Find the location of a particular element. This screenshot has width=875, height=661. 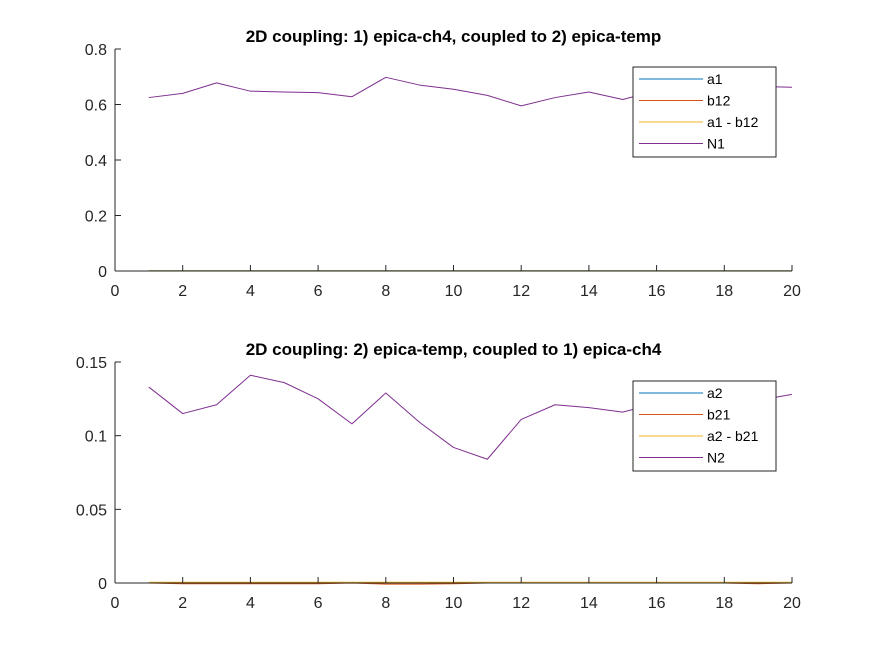

legend-label: a2 - b21 is located at coordinates (733, 436).